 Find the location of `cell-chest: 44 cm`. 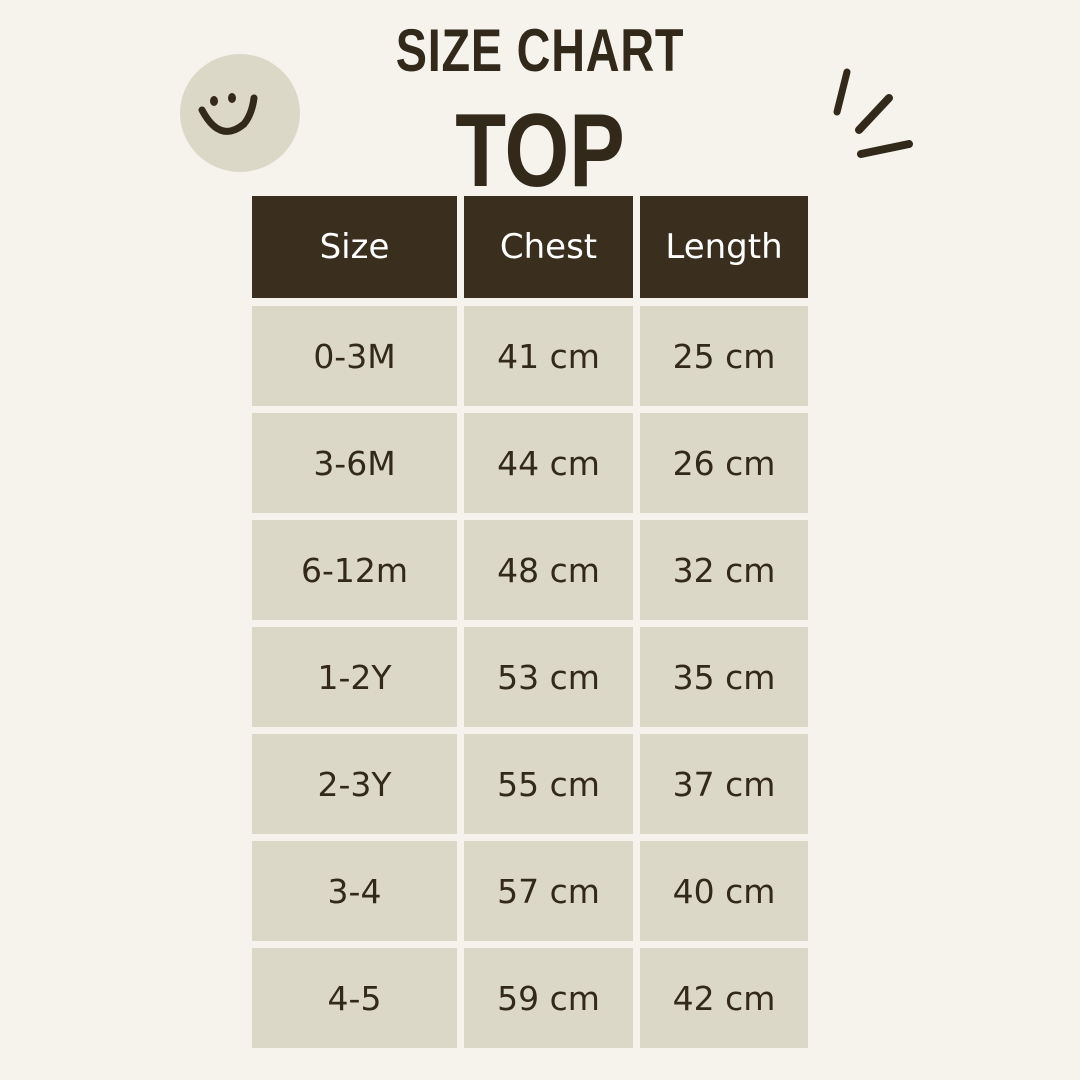

cell-chest: 44 cm is located at coordinates (548, 463).